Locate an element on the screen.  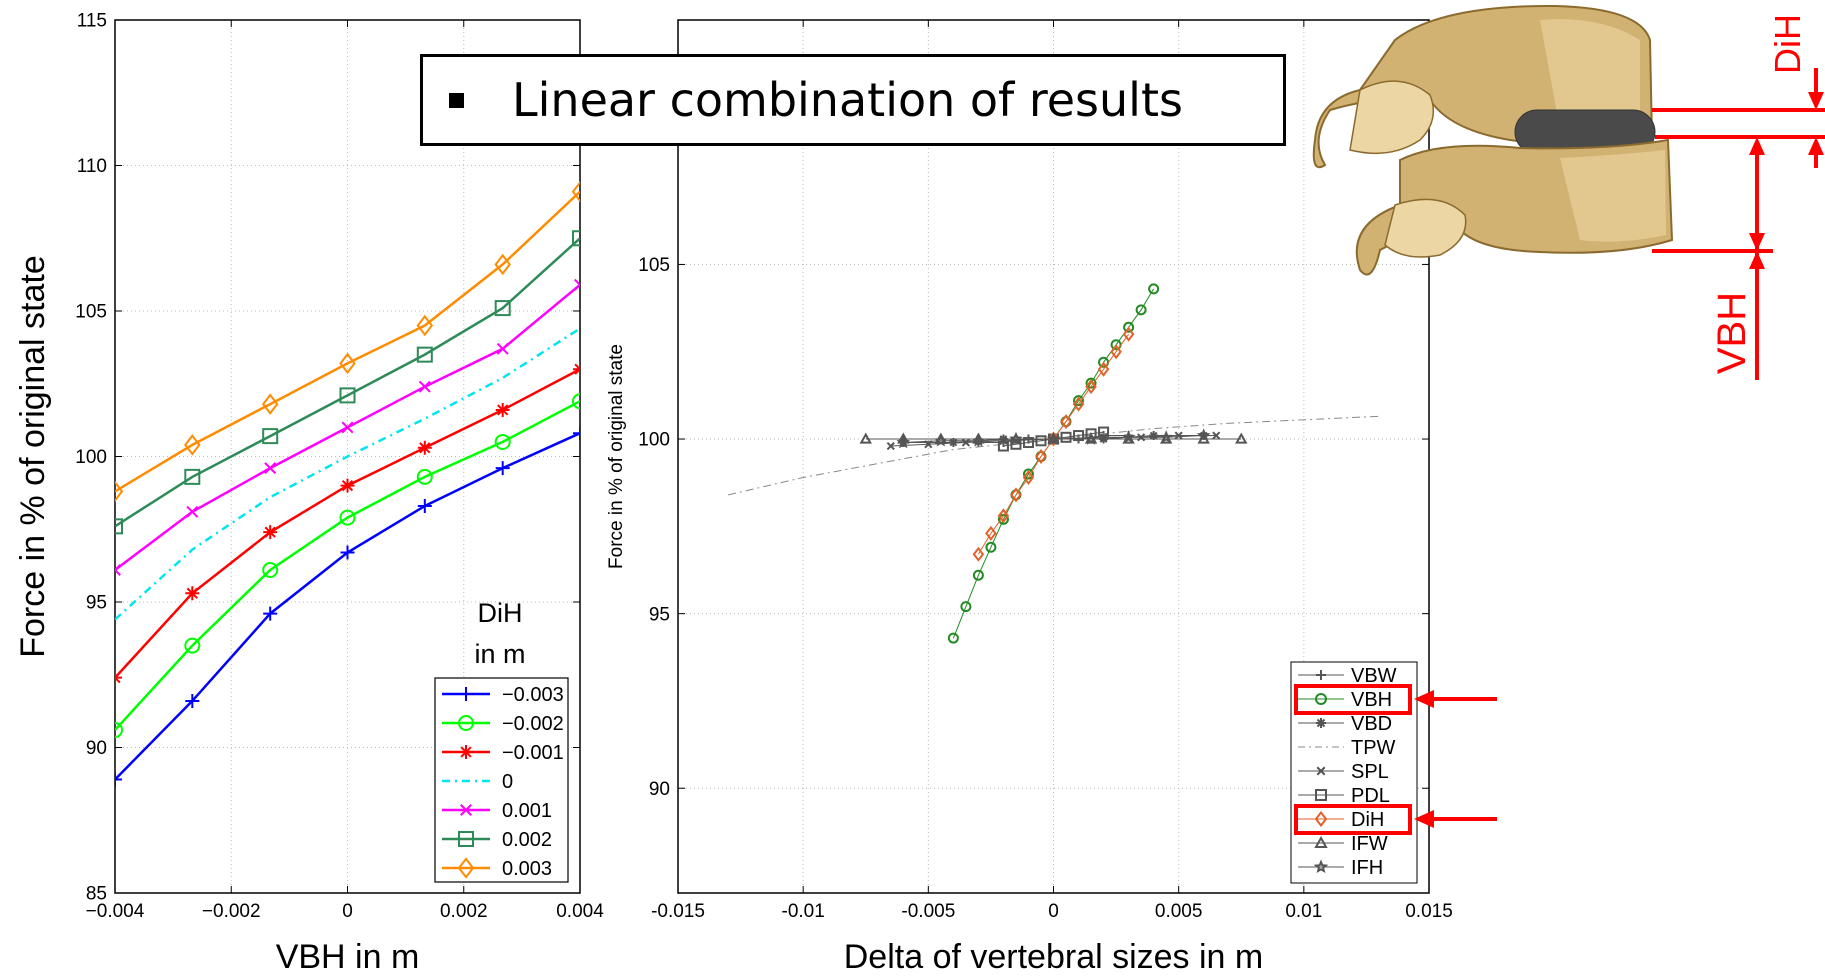
legend-label: PDL is located at coordinates (1370, 796).